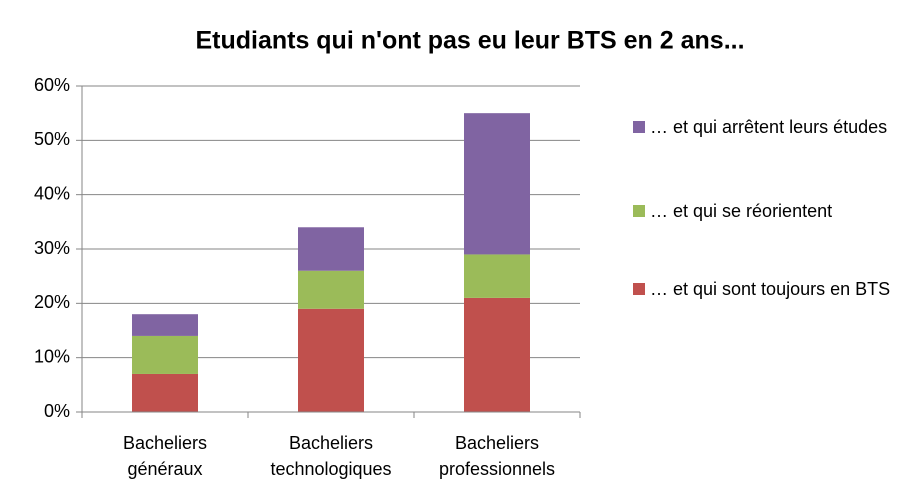  I want to click on legend-label: … et qui se réorientent, so click(741, 211).